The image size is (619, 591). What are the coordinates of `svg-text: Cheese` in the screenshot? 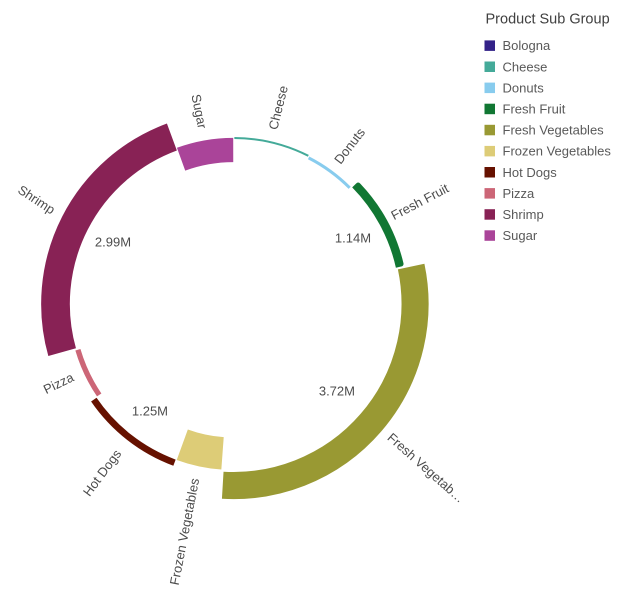 It's located at (525, 66).